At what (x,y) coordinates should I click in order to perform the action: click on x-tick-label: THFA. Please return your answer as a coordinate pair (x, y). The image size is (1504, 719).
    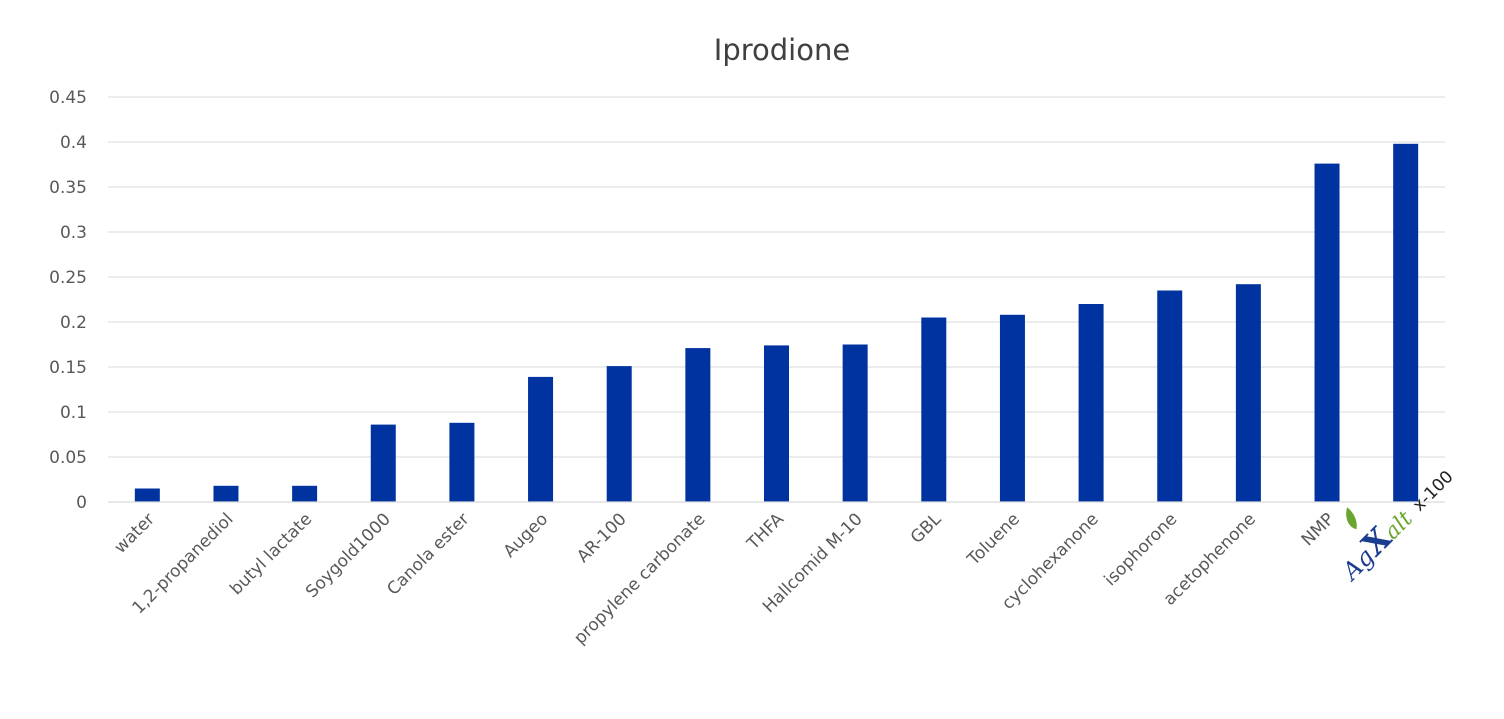
    Looking at the image, I should click on (766, 532).